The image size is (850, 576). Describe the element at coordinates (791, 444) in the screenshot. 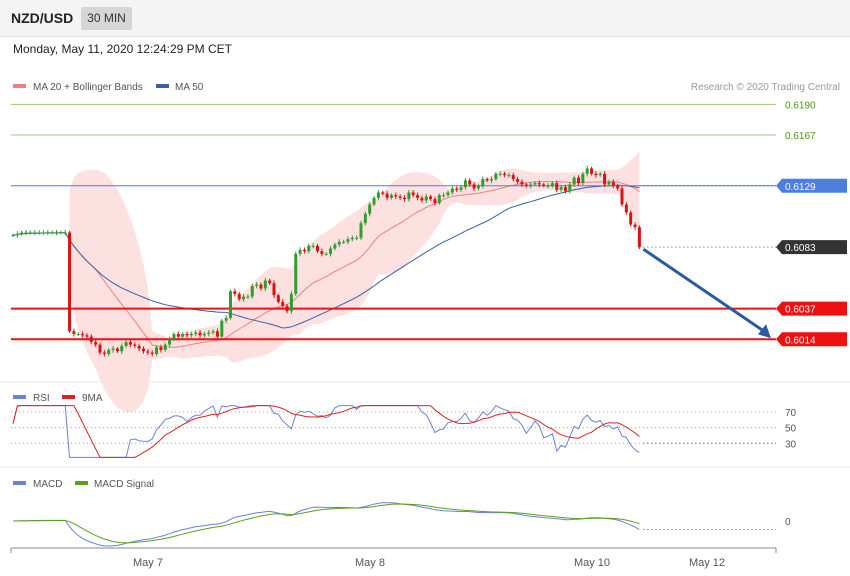

I see `rsi-tick-label: 30` at that location.